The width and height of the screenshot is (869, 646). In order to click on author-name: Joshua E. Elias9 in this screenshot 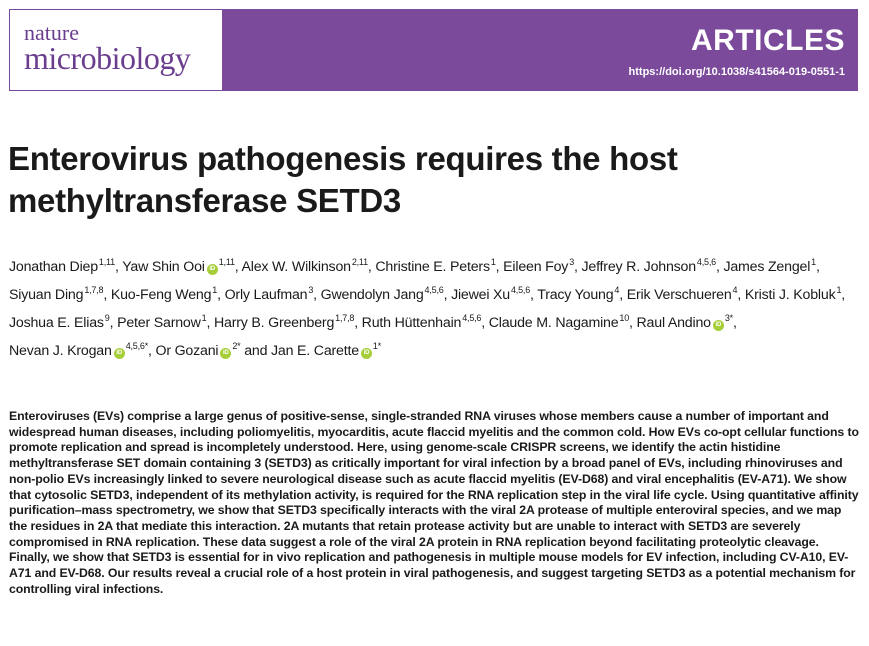, I will do `click(59, 322)`.